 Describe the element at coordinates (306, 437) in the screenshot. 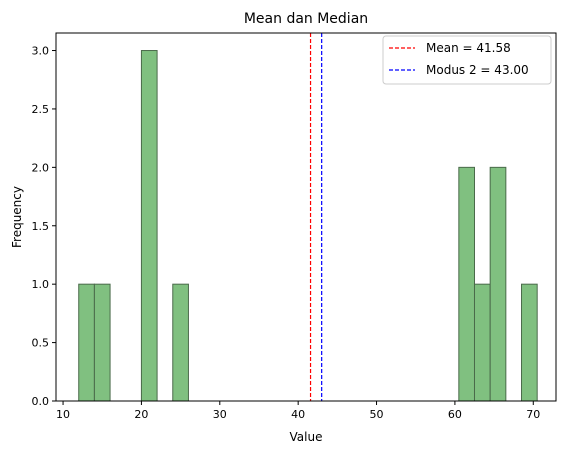

I see `x-axis-label: Value` at that location.